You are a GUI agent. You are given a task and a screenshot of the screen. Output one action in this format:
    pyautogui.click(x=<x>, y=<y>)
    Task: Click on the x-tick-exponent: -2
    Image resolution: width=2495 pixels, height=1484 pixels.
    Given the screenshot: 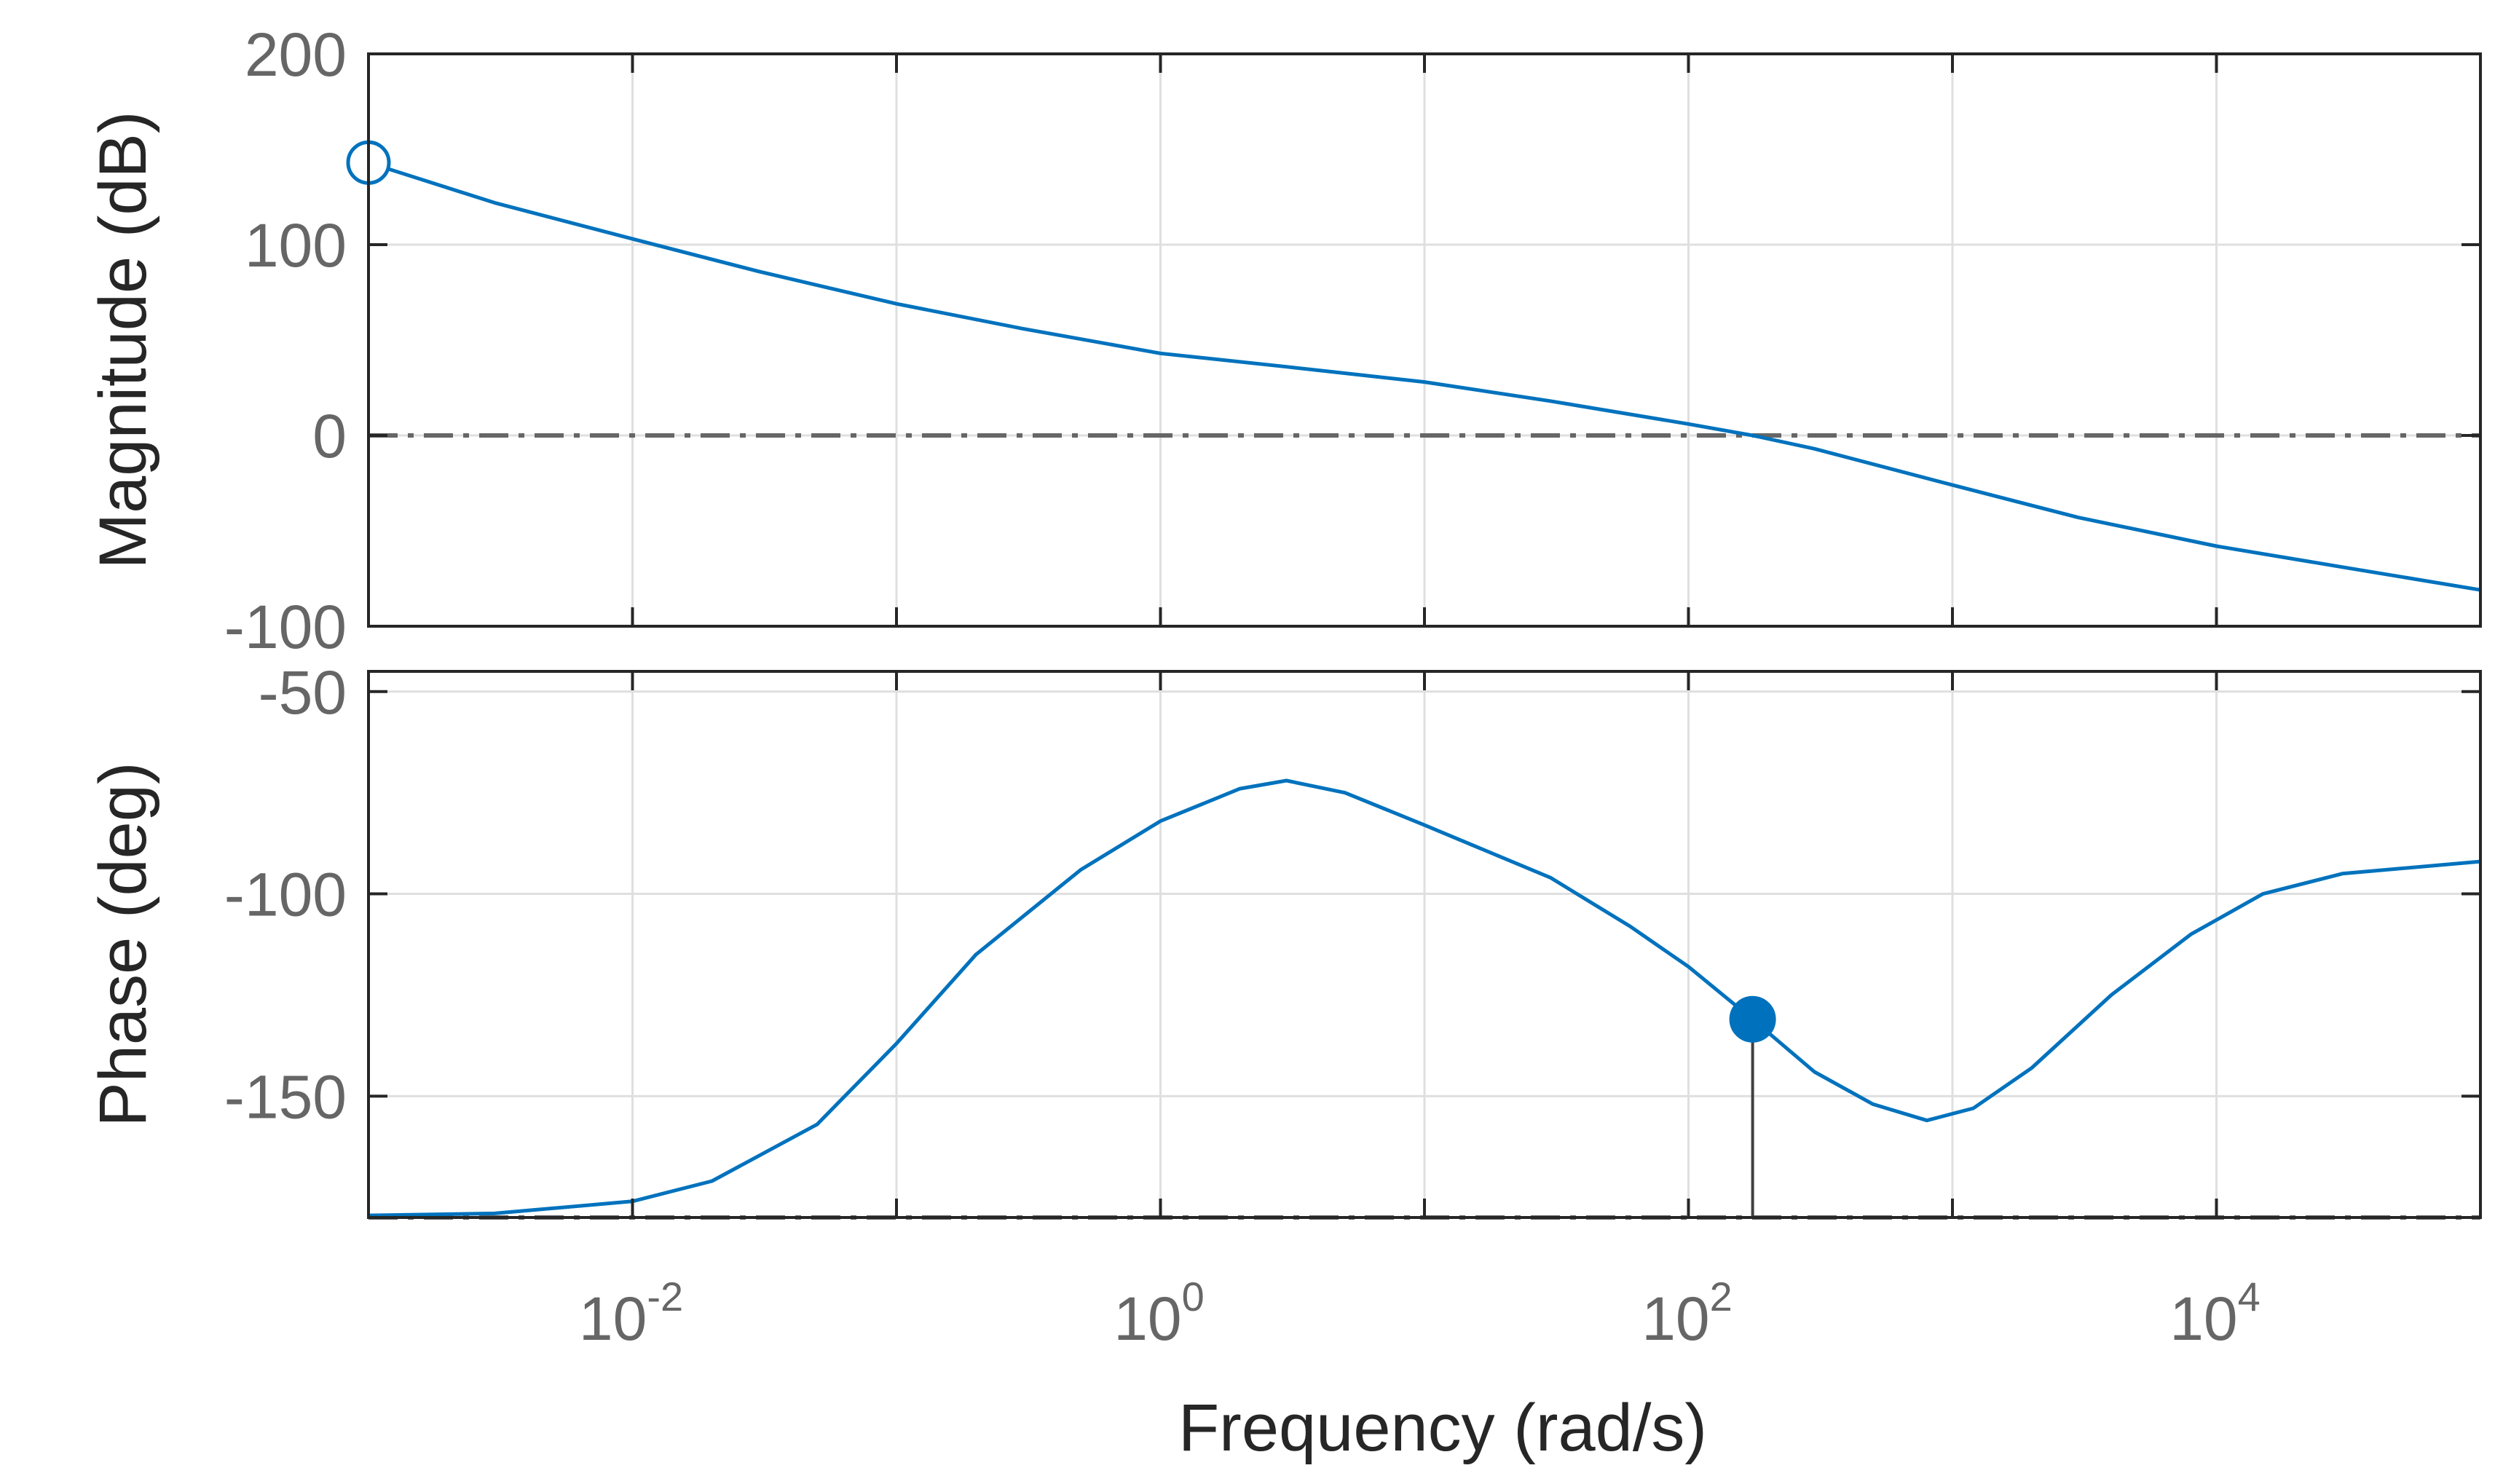 What is the action you would take?
    pyautogui.click(x=665, y=1296)
    